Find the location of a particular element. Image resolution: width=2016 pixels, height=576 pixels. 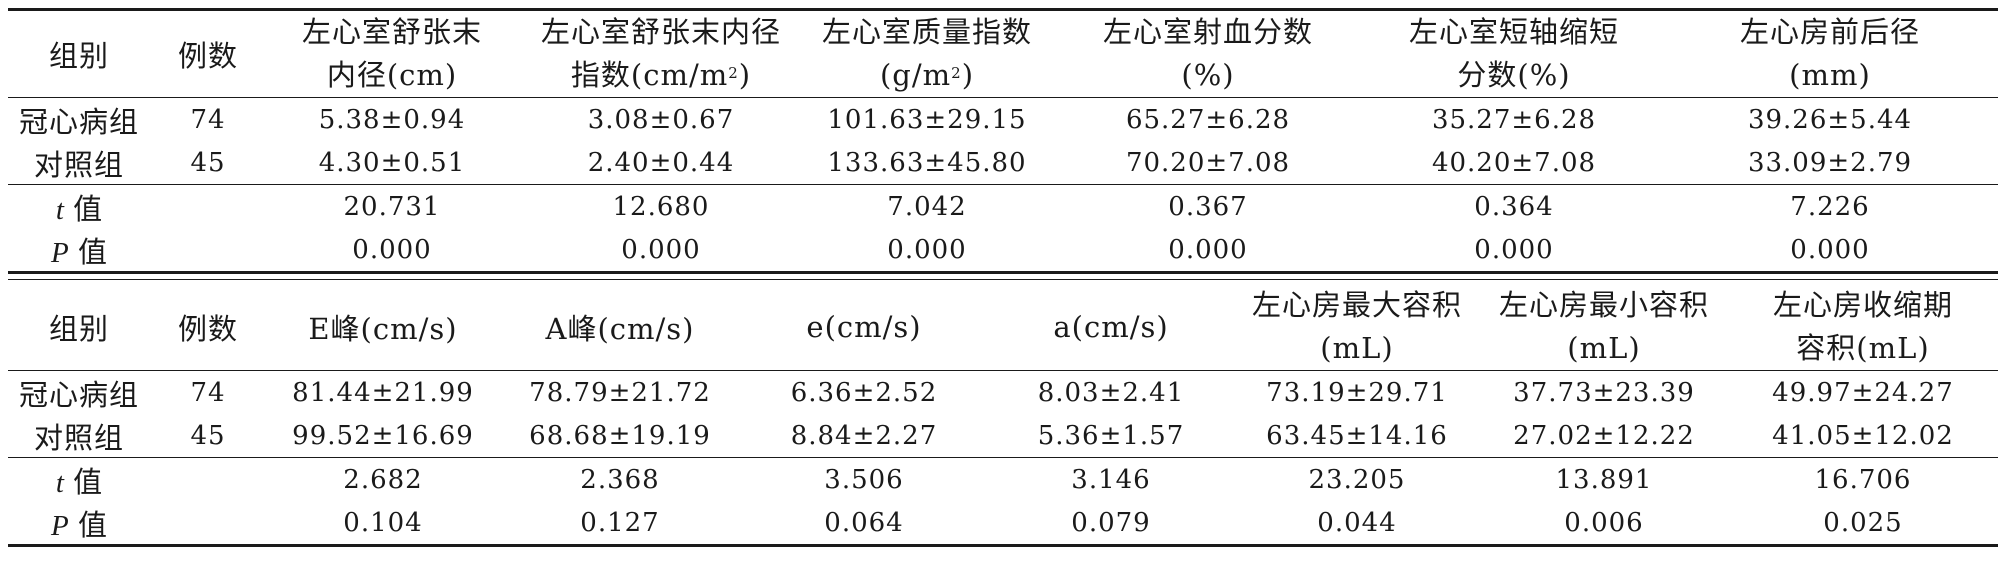

cell-value: 5.38±0.94 is located at coordinates (392, 119).